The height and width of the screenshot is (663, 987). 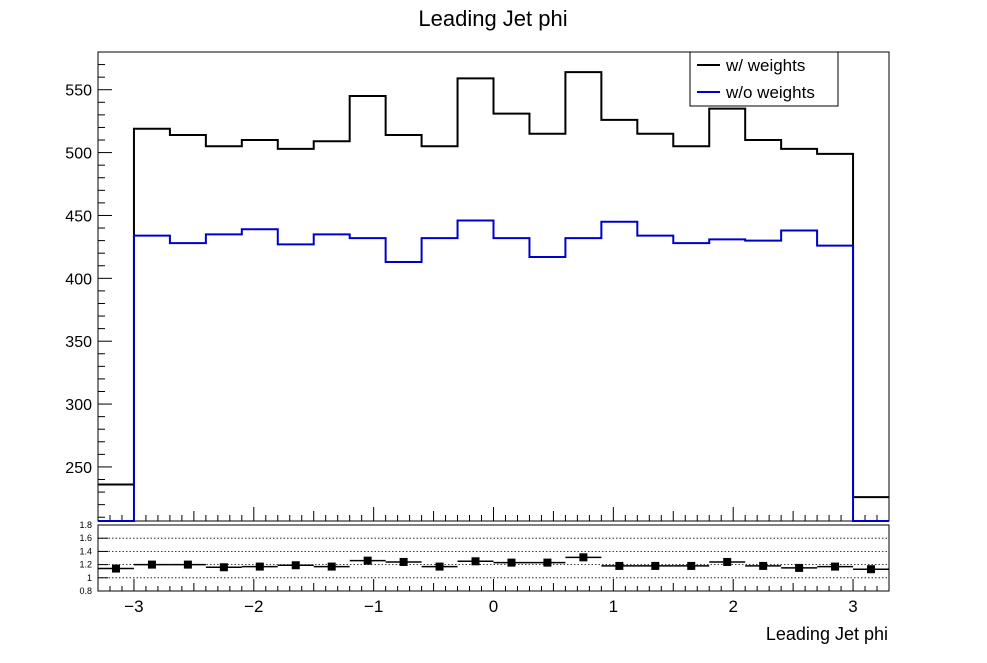 What do you see at coordinates (85, 525) in the screenshot?
I see `ratio-y-tick-label: 1.8` at bounding box center [85, 525].